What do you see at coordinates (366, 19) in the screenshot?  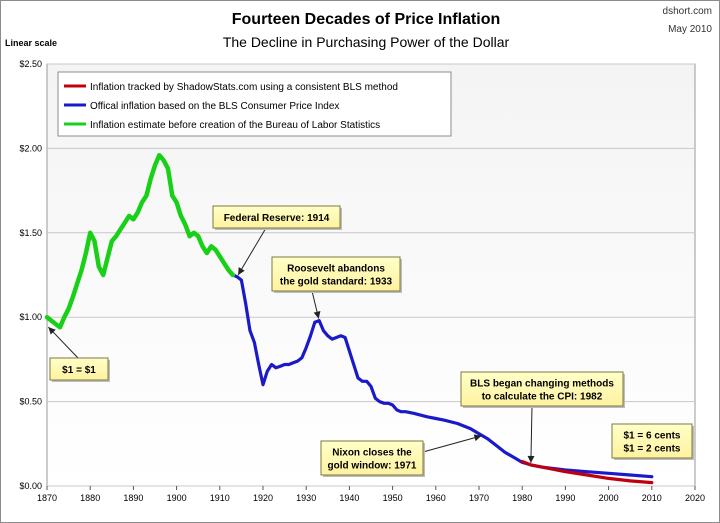 I see `chart-title: Fourteen Decades of Price Inflation` at bounding box center [366, 19].